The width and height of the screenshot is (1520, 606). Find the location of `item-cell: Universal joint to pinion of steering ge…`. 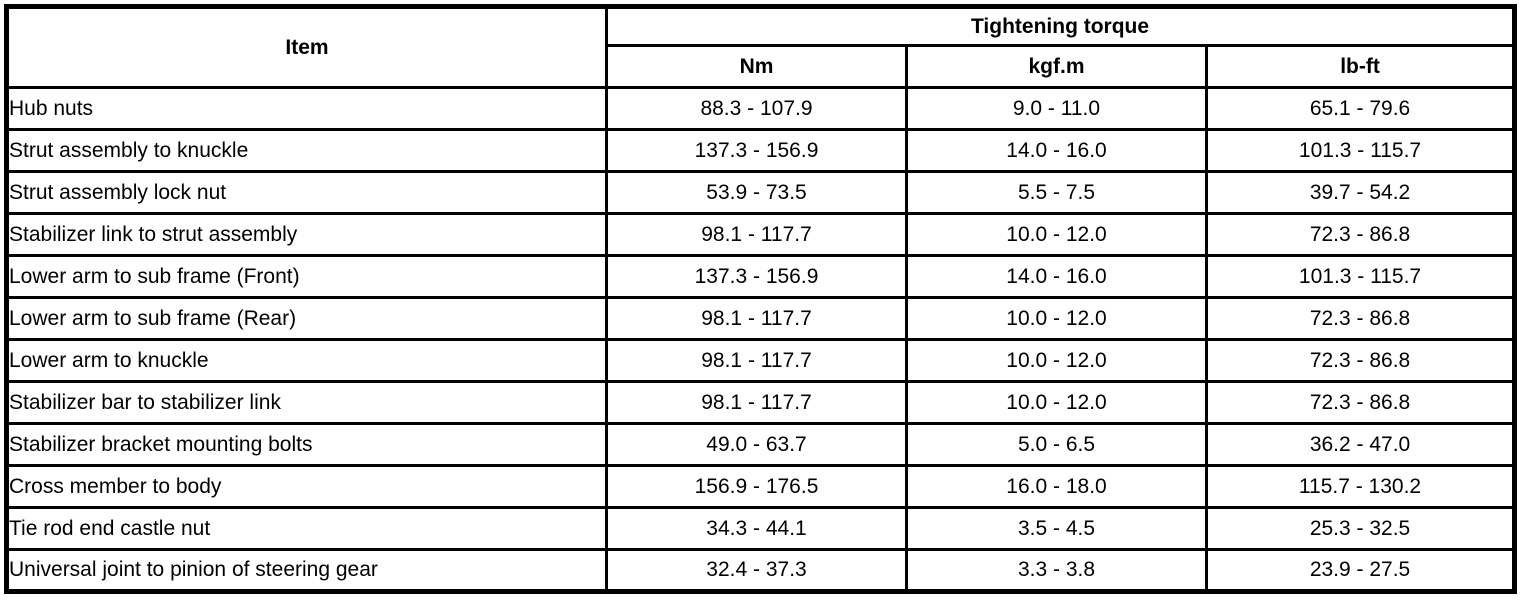

item-cell: Universal joint to pinion of steering ge… is located at coordinates (306, 570).